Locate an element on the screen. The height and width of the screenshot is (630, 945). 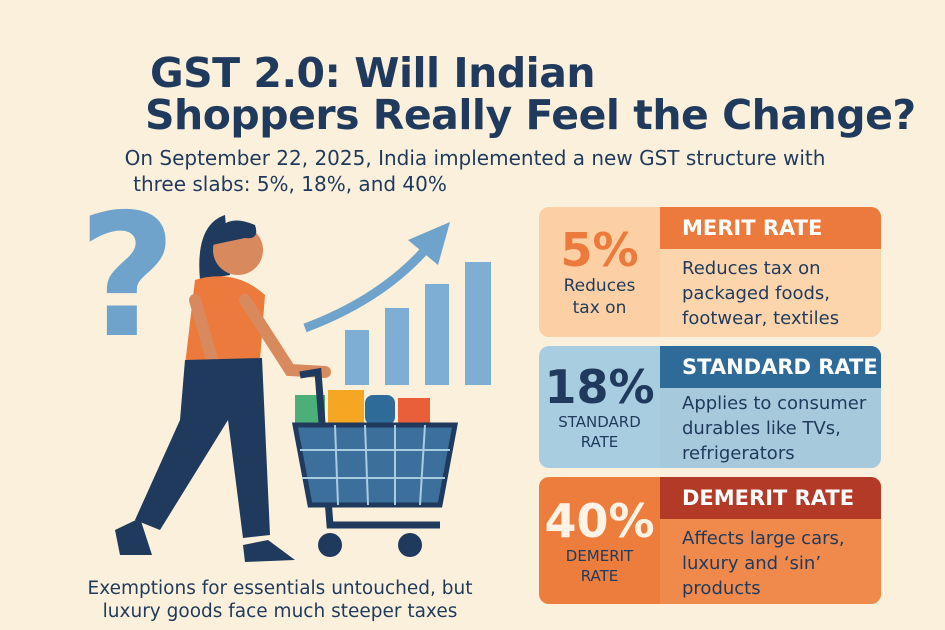
rate-label-1: DEMERIT is located at coordinates (599, 555).